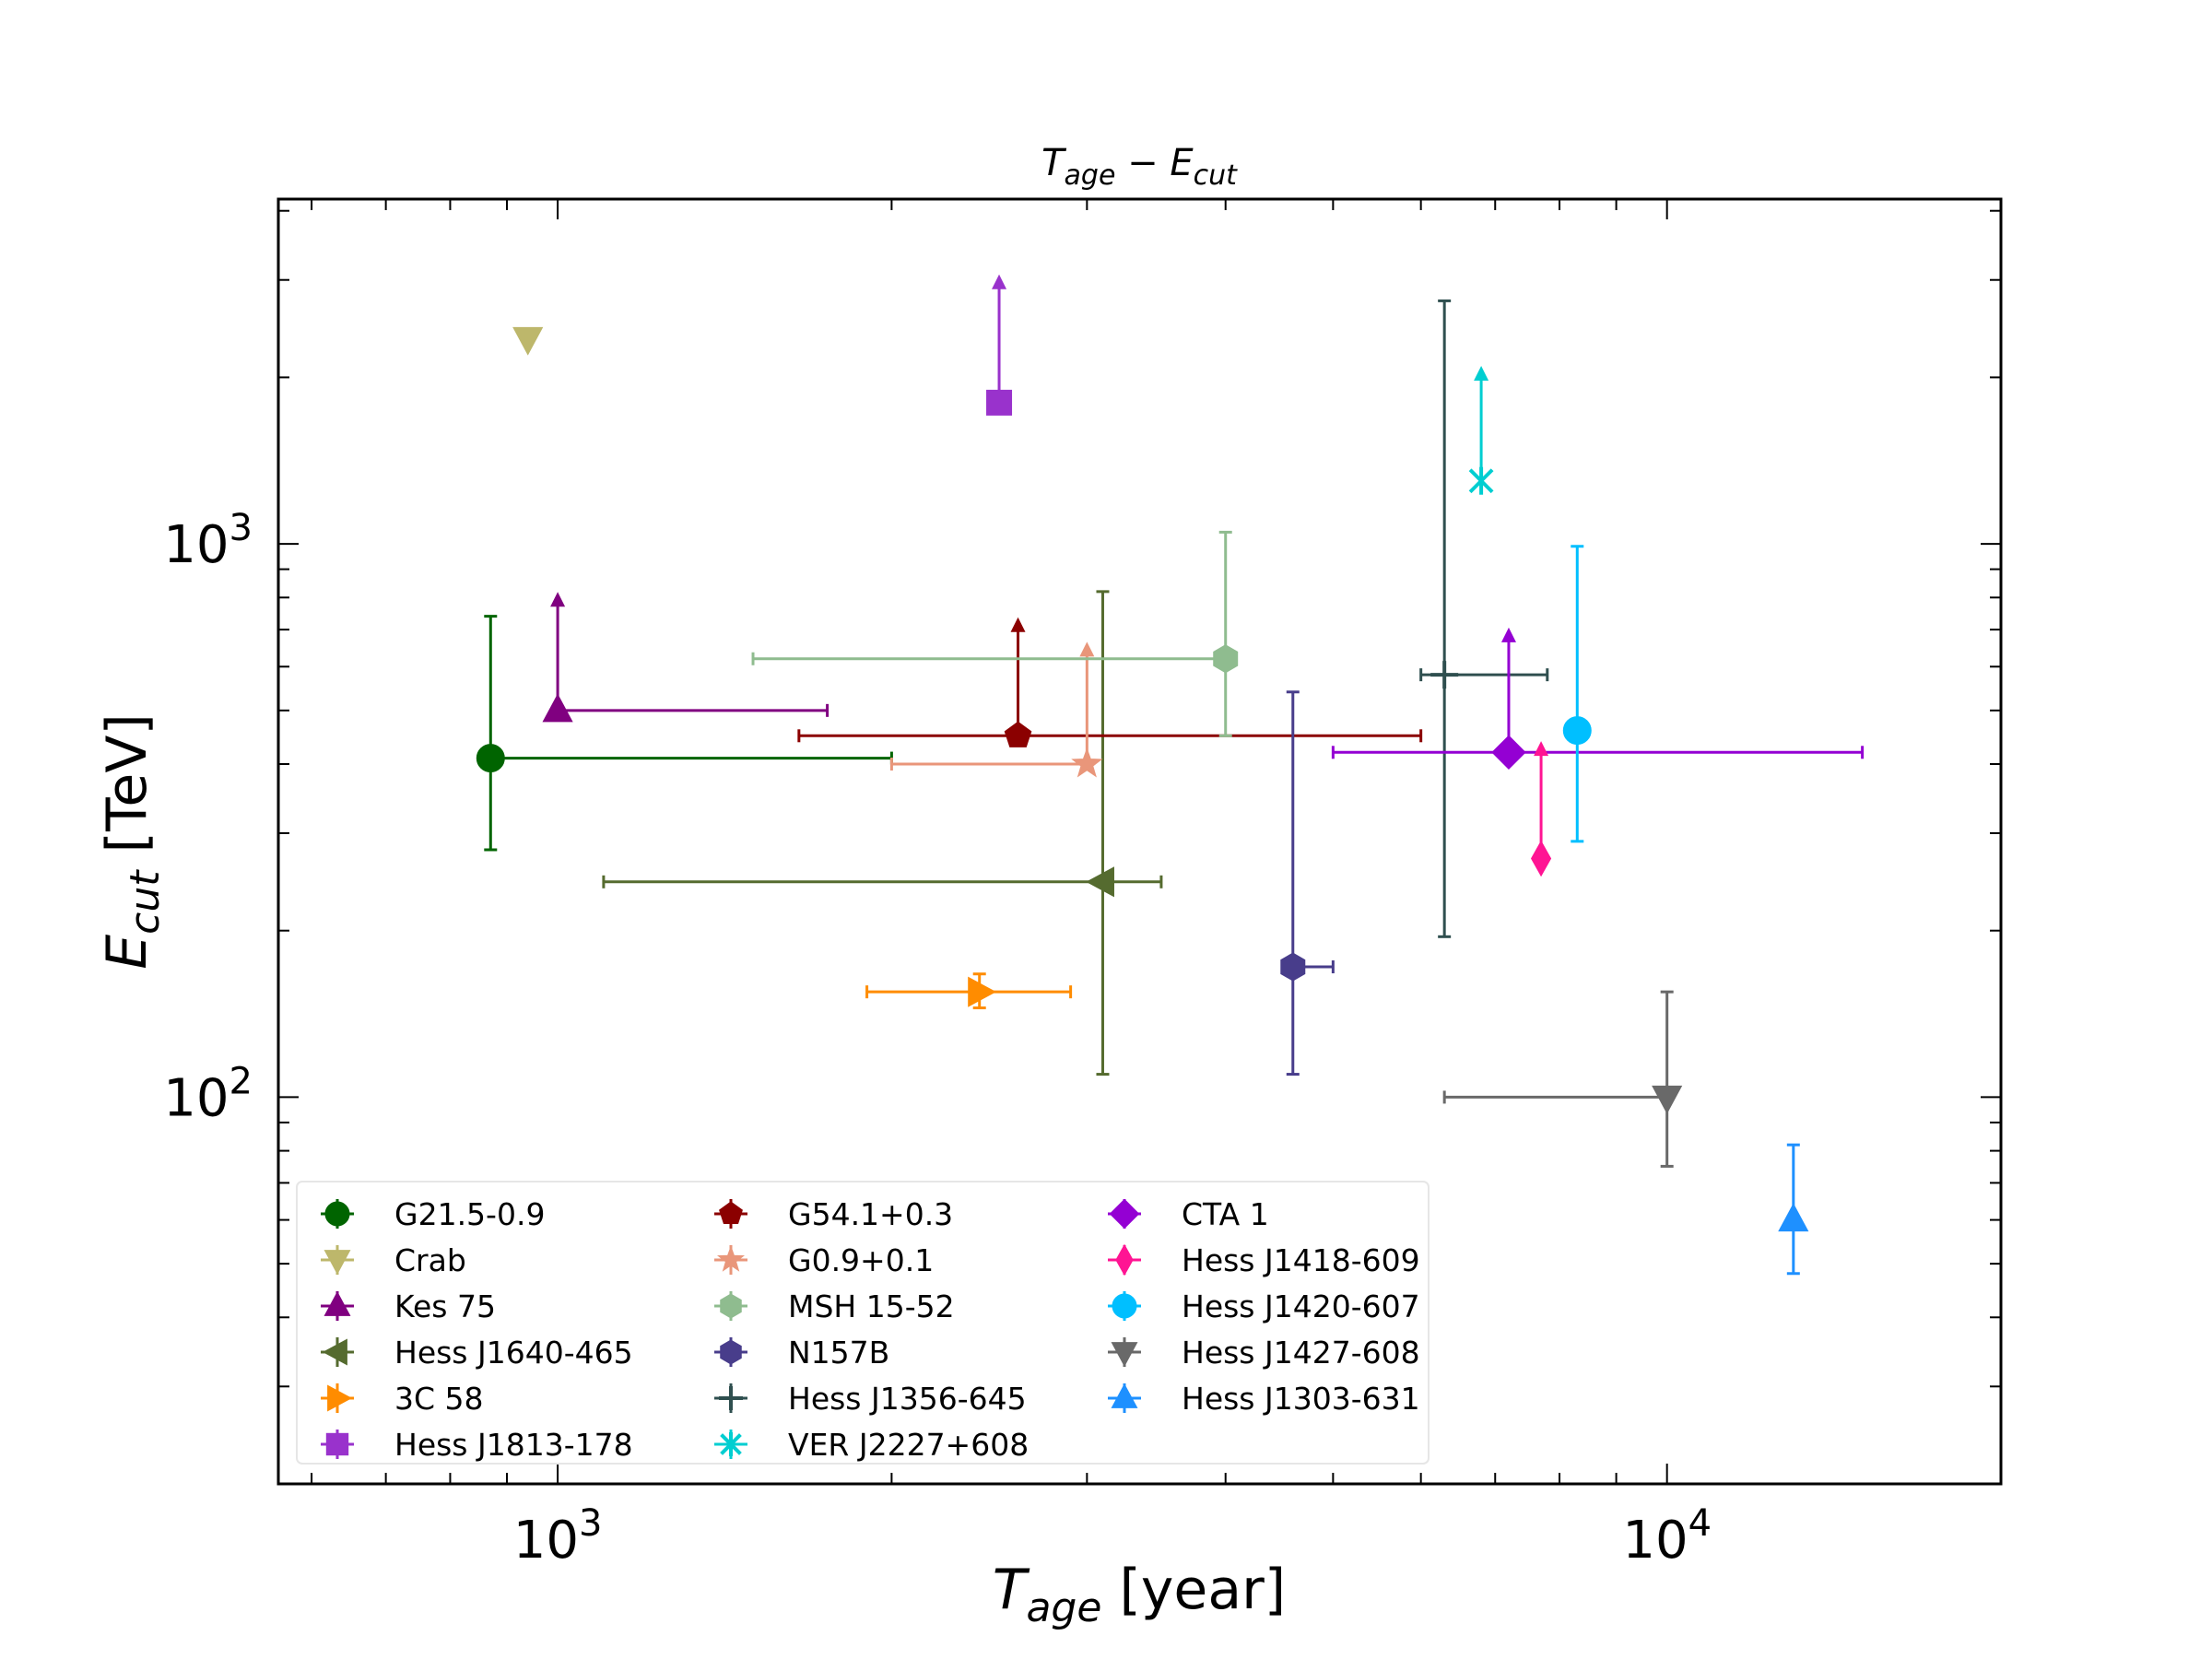 This screenshot has width=2212, height=1659. Describe the element at coordinates (908, 1445) in the screenshot. I see `legend-label: VER J2227+608` at that location.